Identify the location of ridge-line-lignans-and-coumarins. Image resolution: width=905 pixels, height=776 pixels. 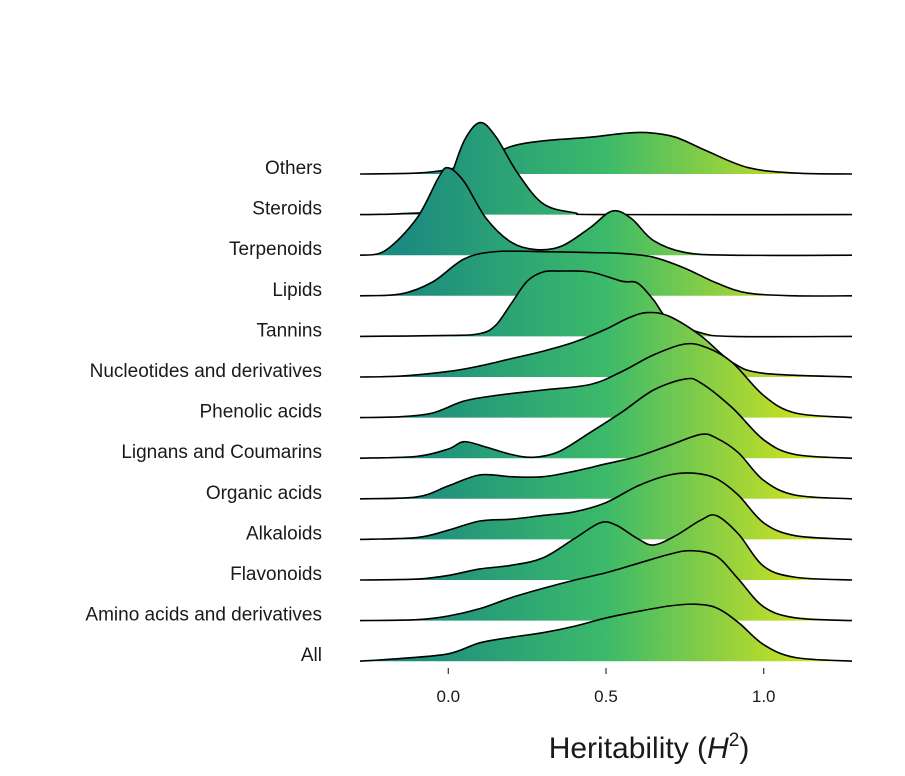
(606, 418).